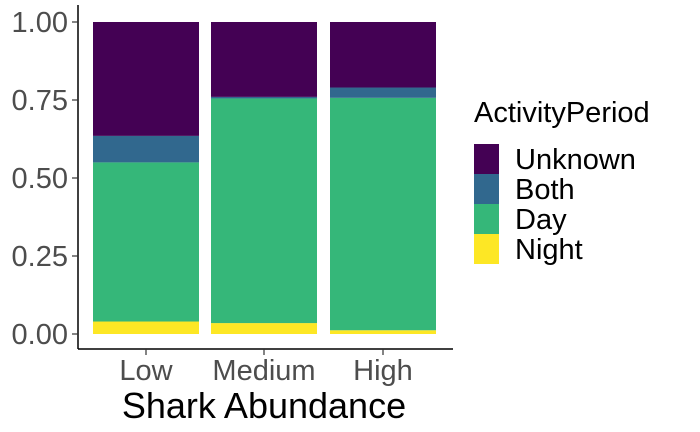 This screenshot has width=700, height=432. I want to click on legend-label-night: Night, so click(549, 250).